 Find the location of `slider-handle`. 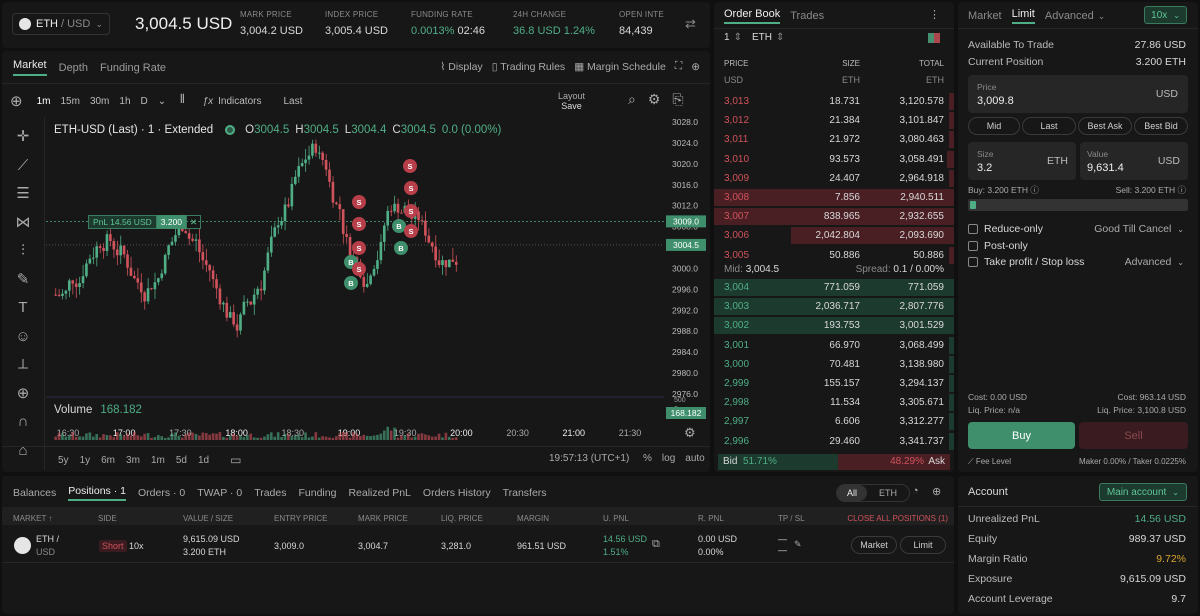

slider-handle is located at coordinates (973, 205).